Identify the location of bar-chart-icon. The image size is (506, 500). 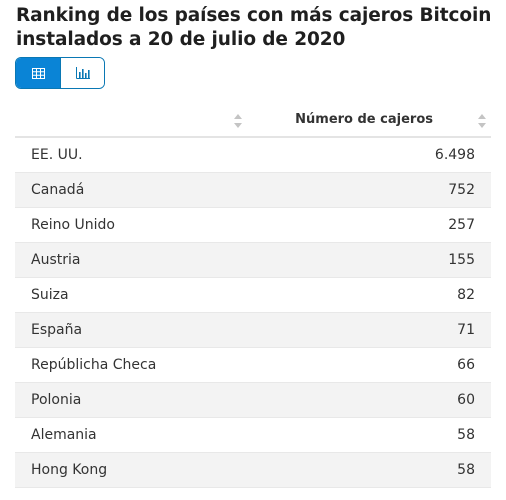
(82, 73).